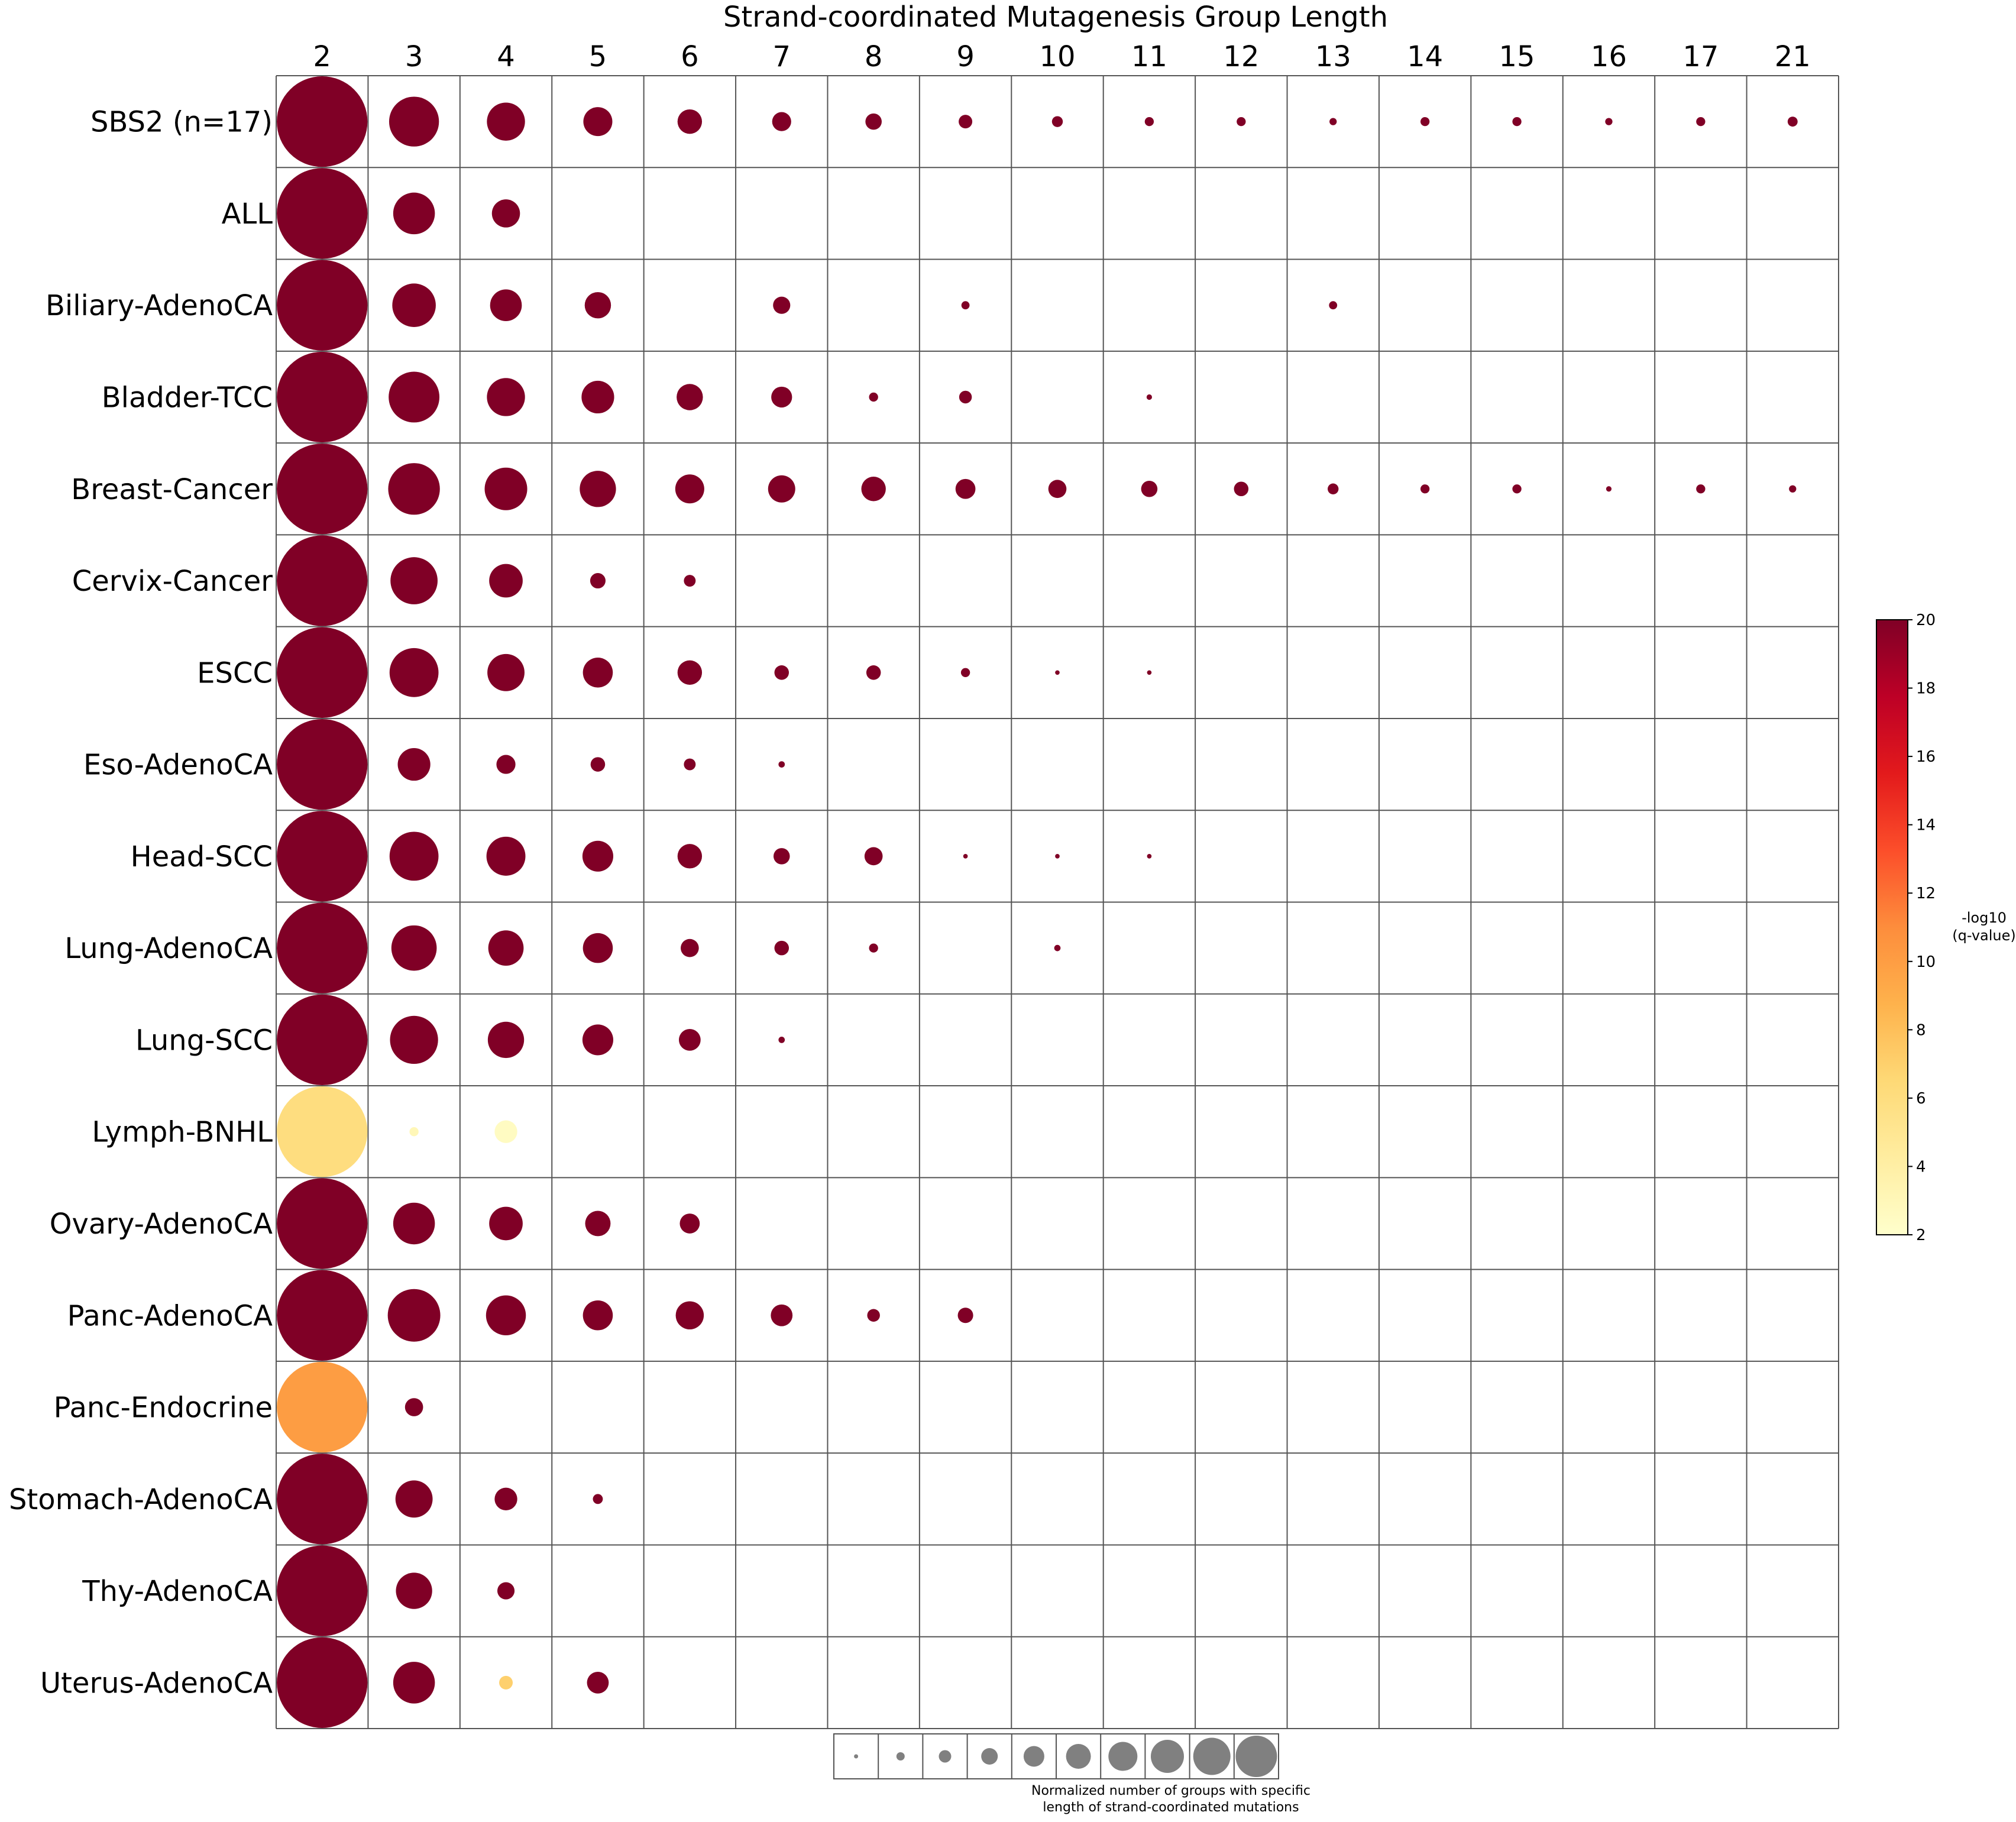 This screenshot has height=1822, width=2016. What do you see at coordinates (161, 1224) in the screenshot?
I see `row-label: Ovary-AdenoCA` at bounding box center [161, 1224].